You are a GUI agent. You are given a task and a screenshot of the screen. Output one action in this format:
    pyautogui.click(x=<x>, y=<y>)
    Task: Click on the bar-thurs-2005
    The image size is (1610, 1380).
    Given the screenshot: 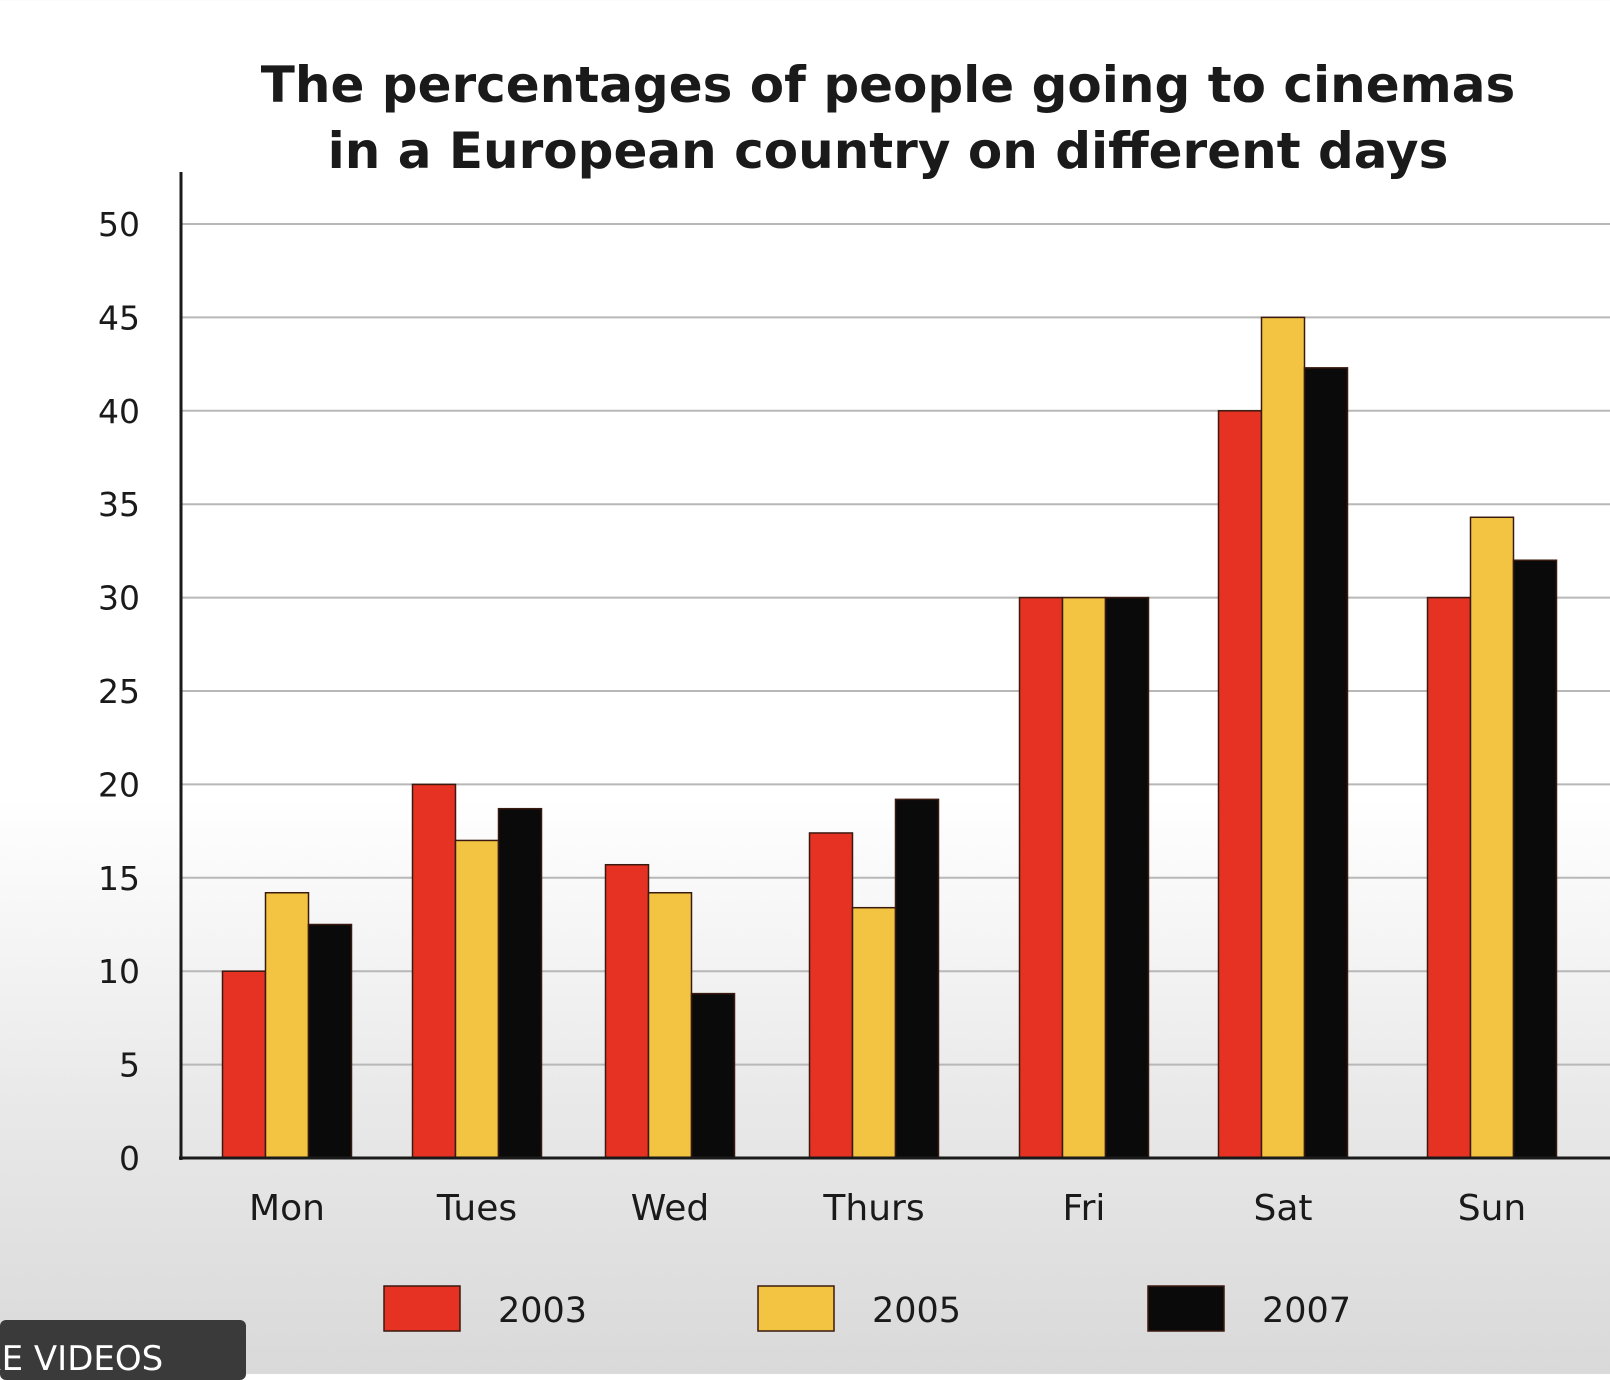 What is the action you would take?
    pyautogui.click(x=874, y=1032)
    